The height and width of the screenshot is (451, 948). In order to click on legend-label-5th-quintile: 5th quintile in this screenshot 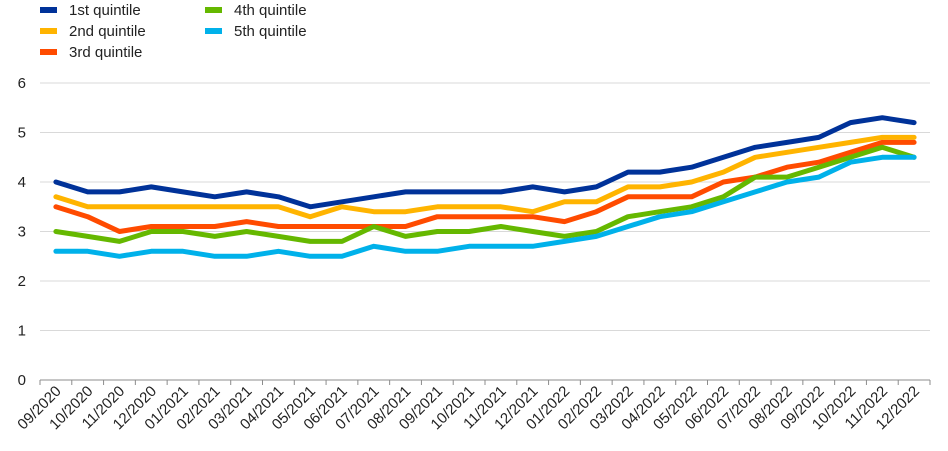, I will do `click(270, 31)`.